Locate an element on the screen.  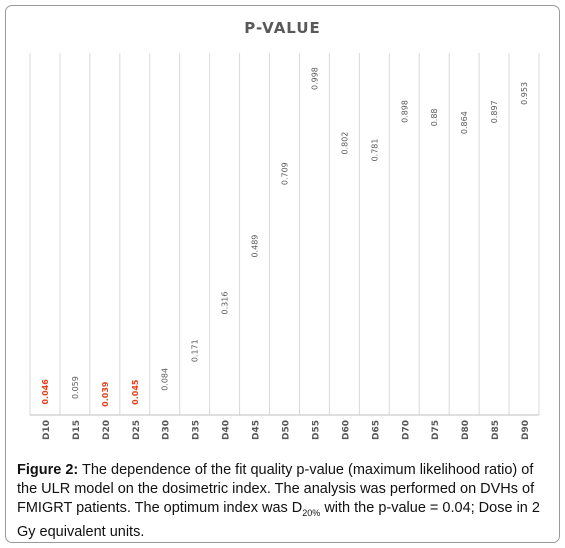
x-tick-label: D75 is located at coordinates (436, 430).